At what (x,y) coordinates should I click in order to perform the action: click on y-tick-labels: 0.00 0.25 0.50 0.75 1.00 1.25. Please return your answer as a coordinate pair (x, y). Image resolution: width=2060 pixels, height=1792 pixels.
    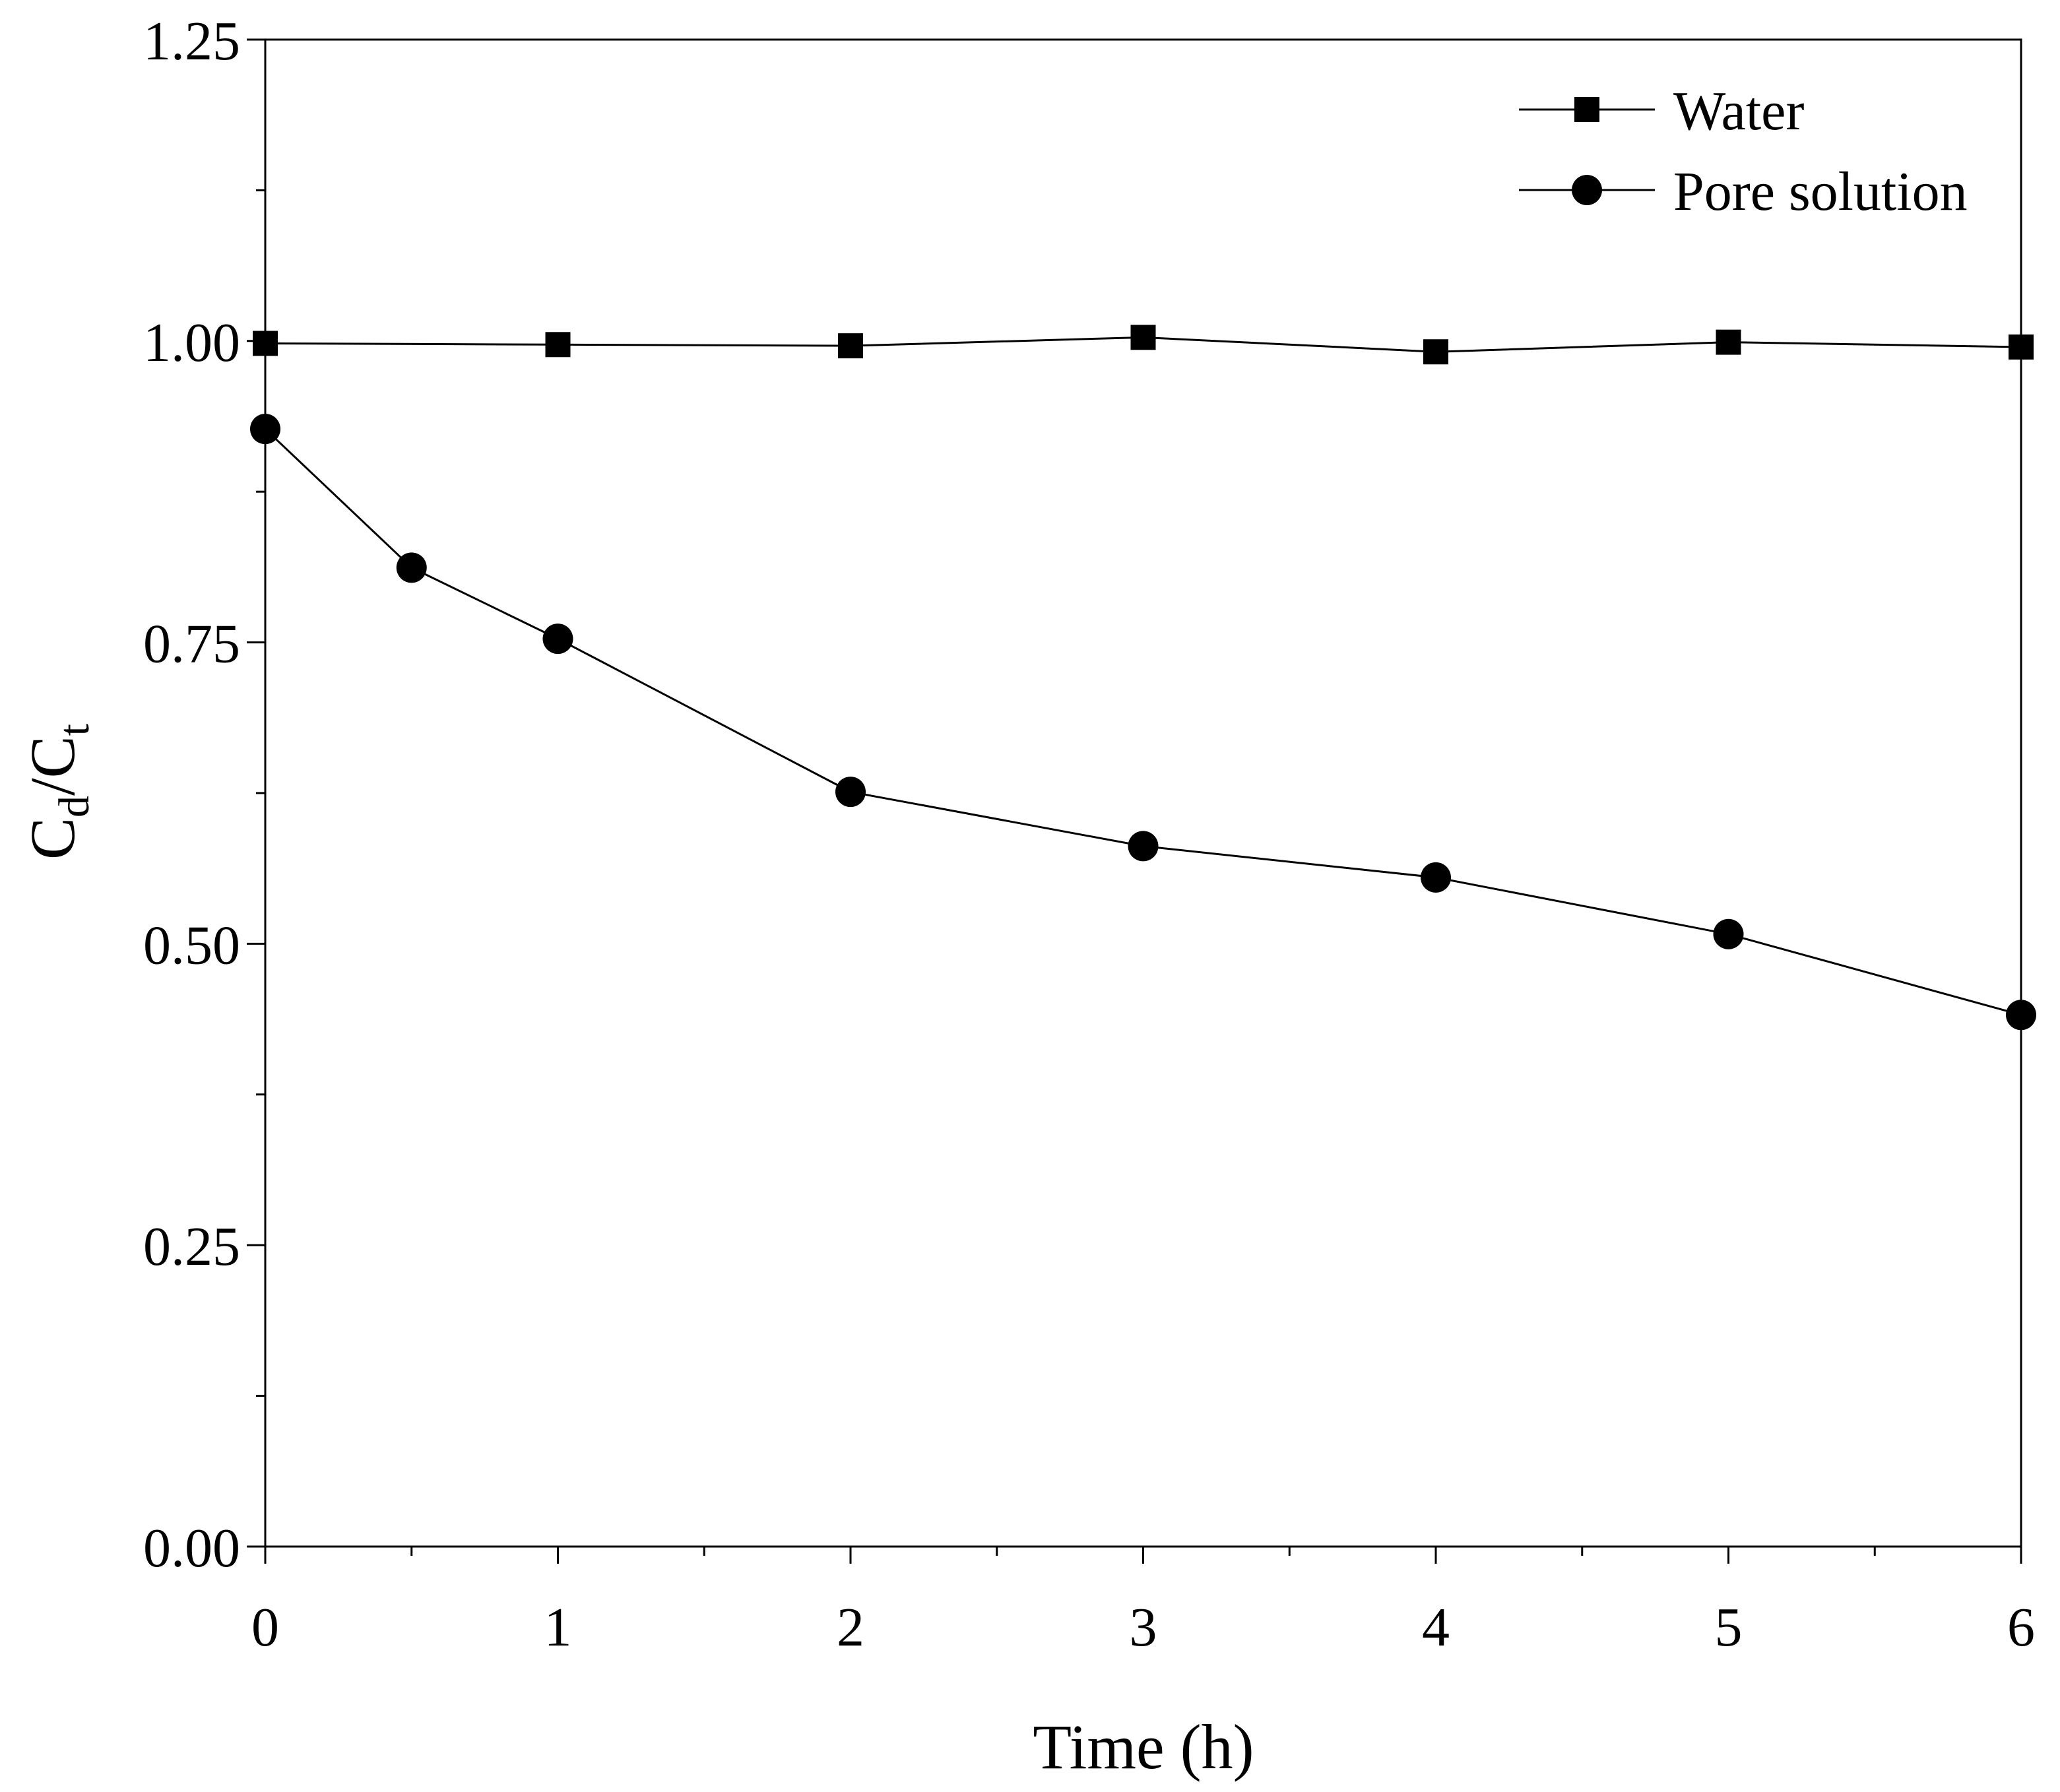
    Looking at the image, I should click on (192, 795).